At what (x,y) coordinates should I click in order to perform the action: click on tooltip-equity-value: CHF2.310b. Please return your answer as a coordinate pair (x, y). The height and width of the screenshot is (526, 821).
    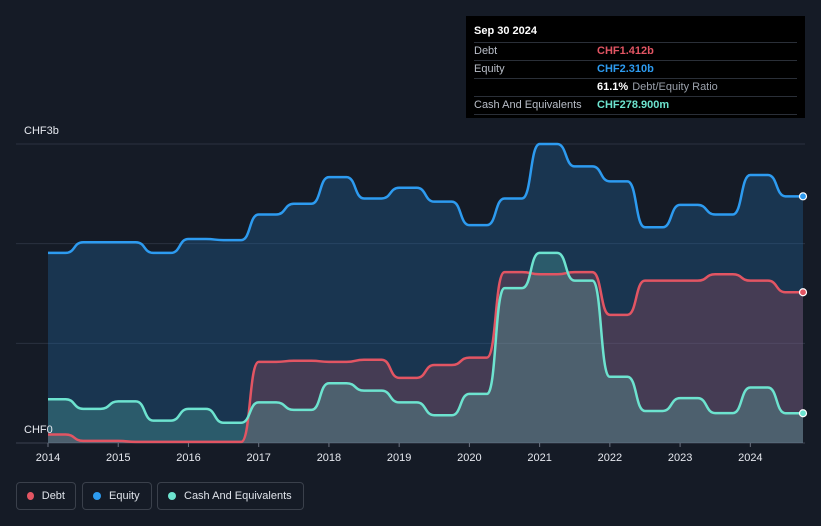
    Looking at the image, I should click on (625, 69).